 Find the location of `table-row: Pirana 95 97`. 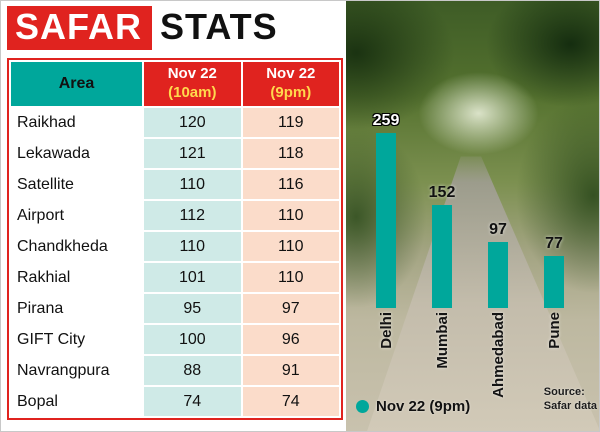

table-row: Pirana 95 97 is located at coordinates (175, 308).